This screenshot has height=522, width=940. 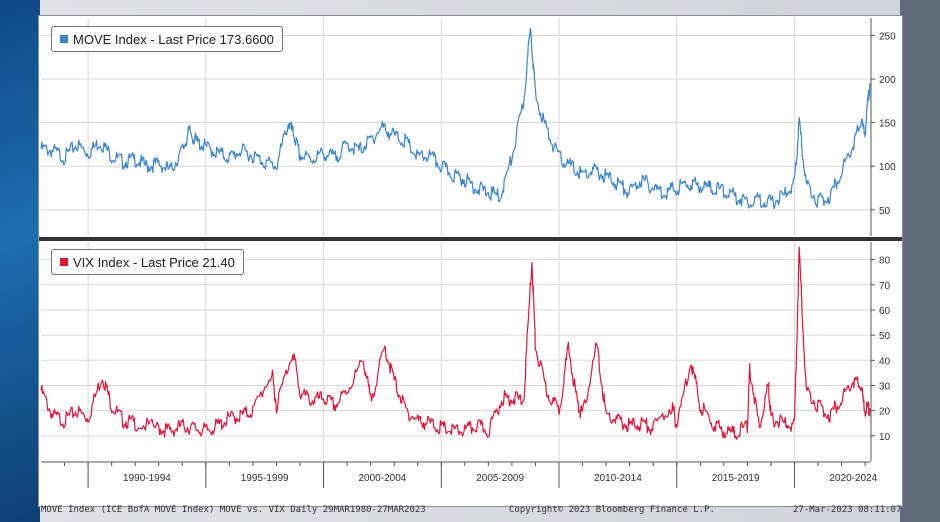 What do you see at coordinates (736, 478) in the screenshot?
I see `x-period-label: 2015-2019` at bounding box center [736, 478].